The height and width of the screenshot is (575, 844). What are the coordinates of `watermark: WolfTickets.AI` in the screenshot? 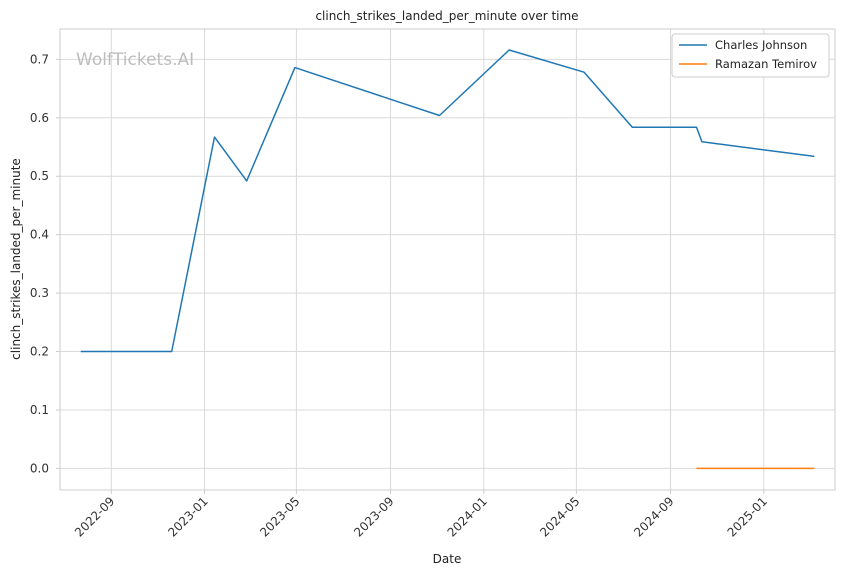 It's located at (135, 60).